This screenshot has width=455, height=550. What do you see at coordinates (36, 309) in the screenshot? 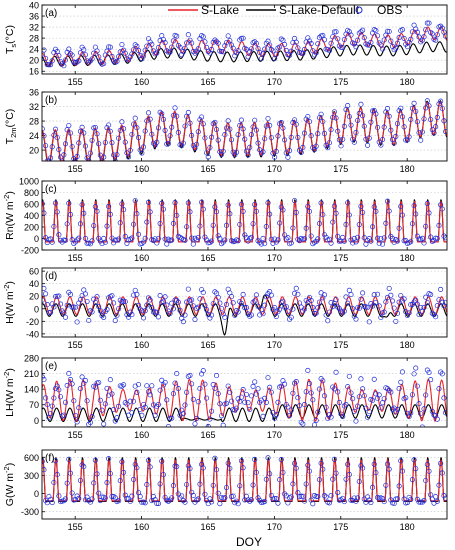
I see `y-tick-label: 0` at bounding box center [36, 309].